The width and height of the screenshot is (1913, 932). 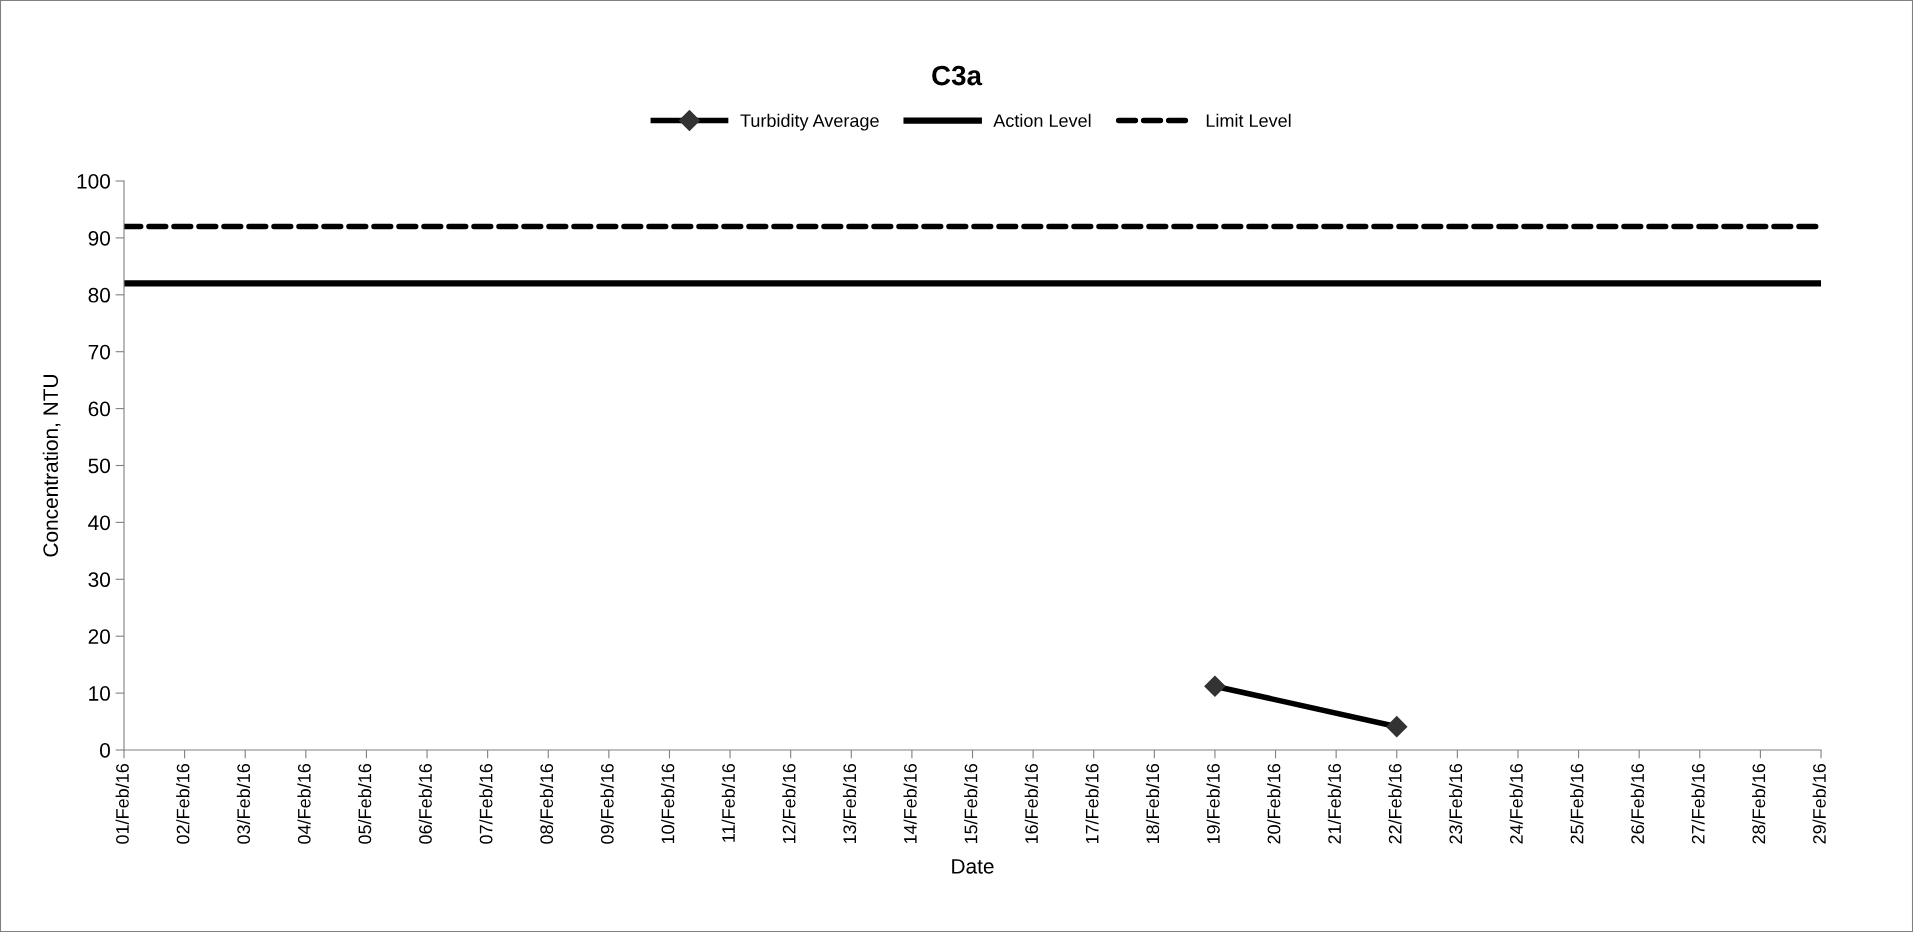 What do you see at coordinates (1758, 803) in the screenshot?
I see `x-tick-label: 28/Feb/16` at bounding box center [1758, 803].